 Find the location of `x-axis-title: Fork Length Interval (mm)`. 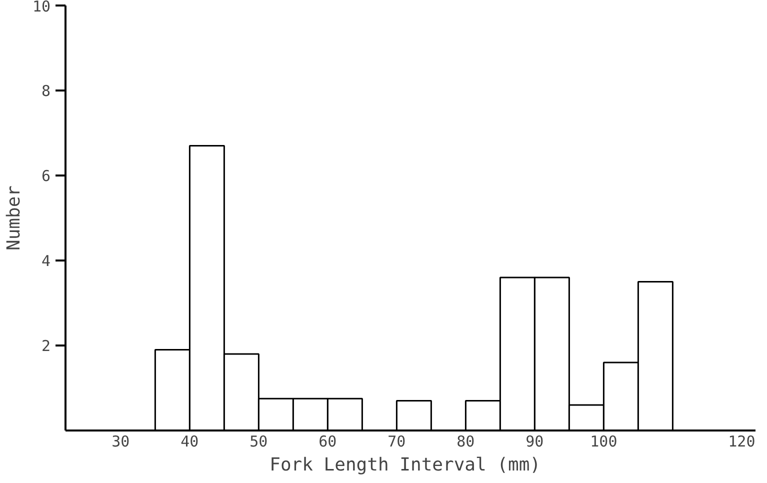

x-axis-title: Fork Length Interval (mm) is located at coordinates (405, 465).